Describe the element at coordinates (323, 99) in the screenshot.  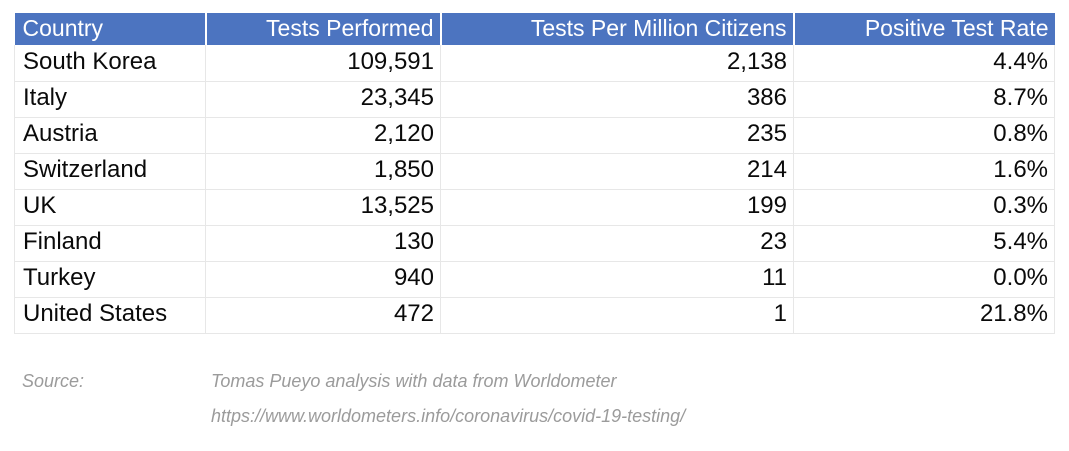
I see `value-cell: 23,345` at that location.